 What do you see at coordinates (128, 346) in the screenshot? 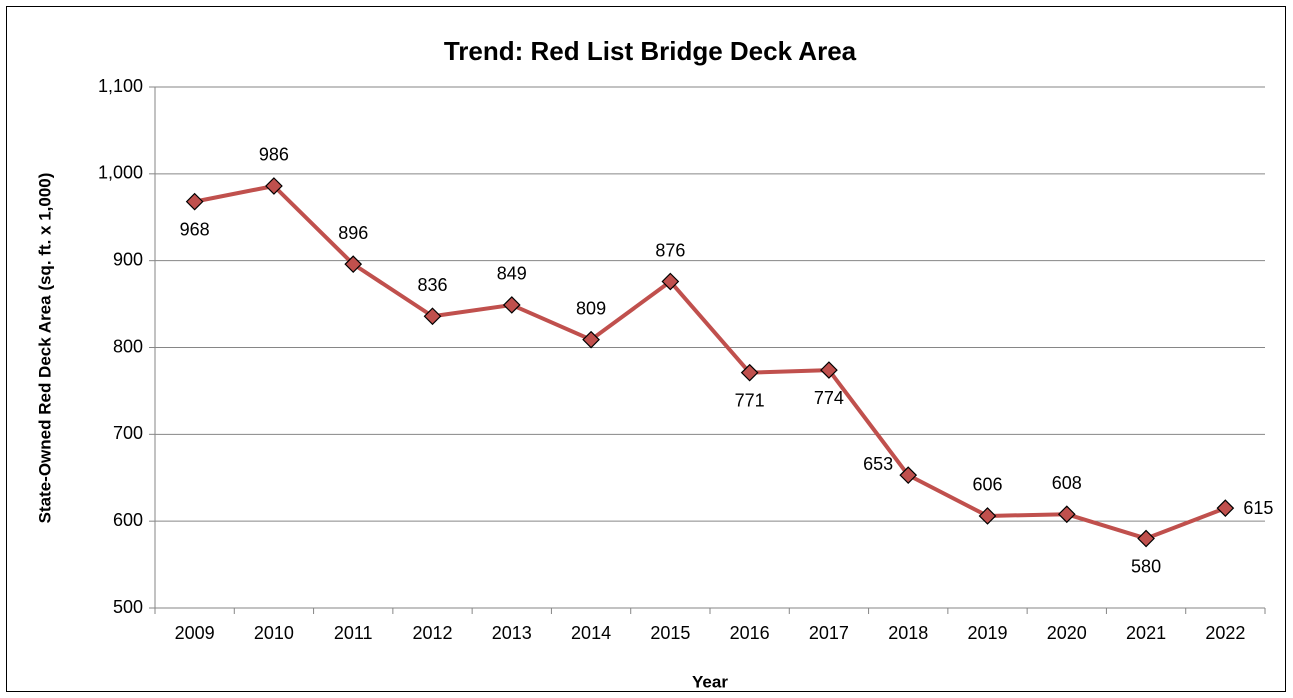
I see `y-tick-label: 800` at bounding box center [128, 346].